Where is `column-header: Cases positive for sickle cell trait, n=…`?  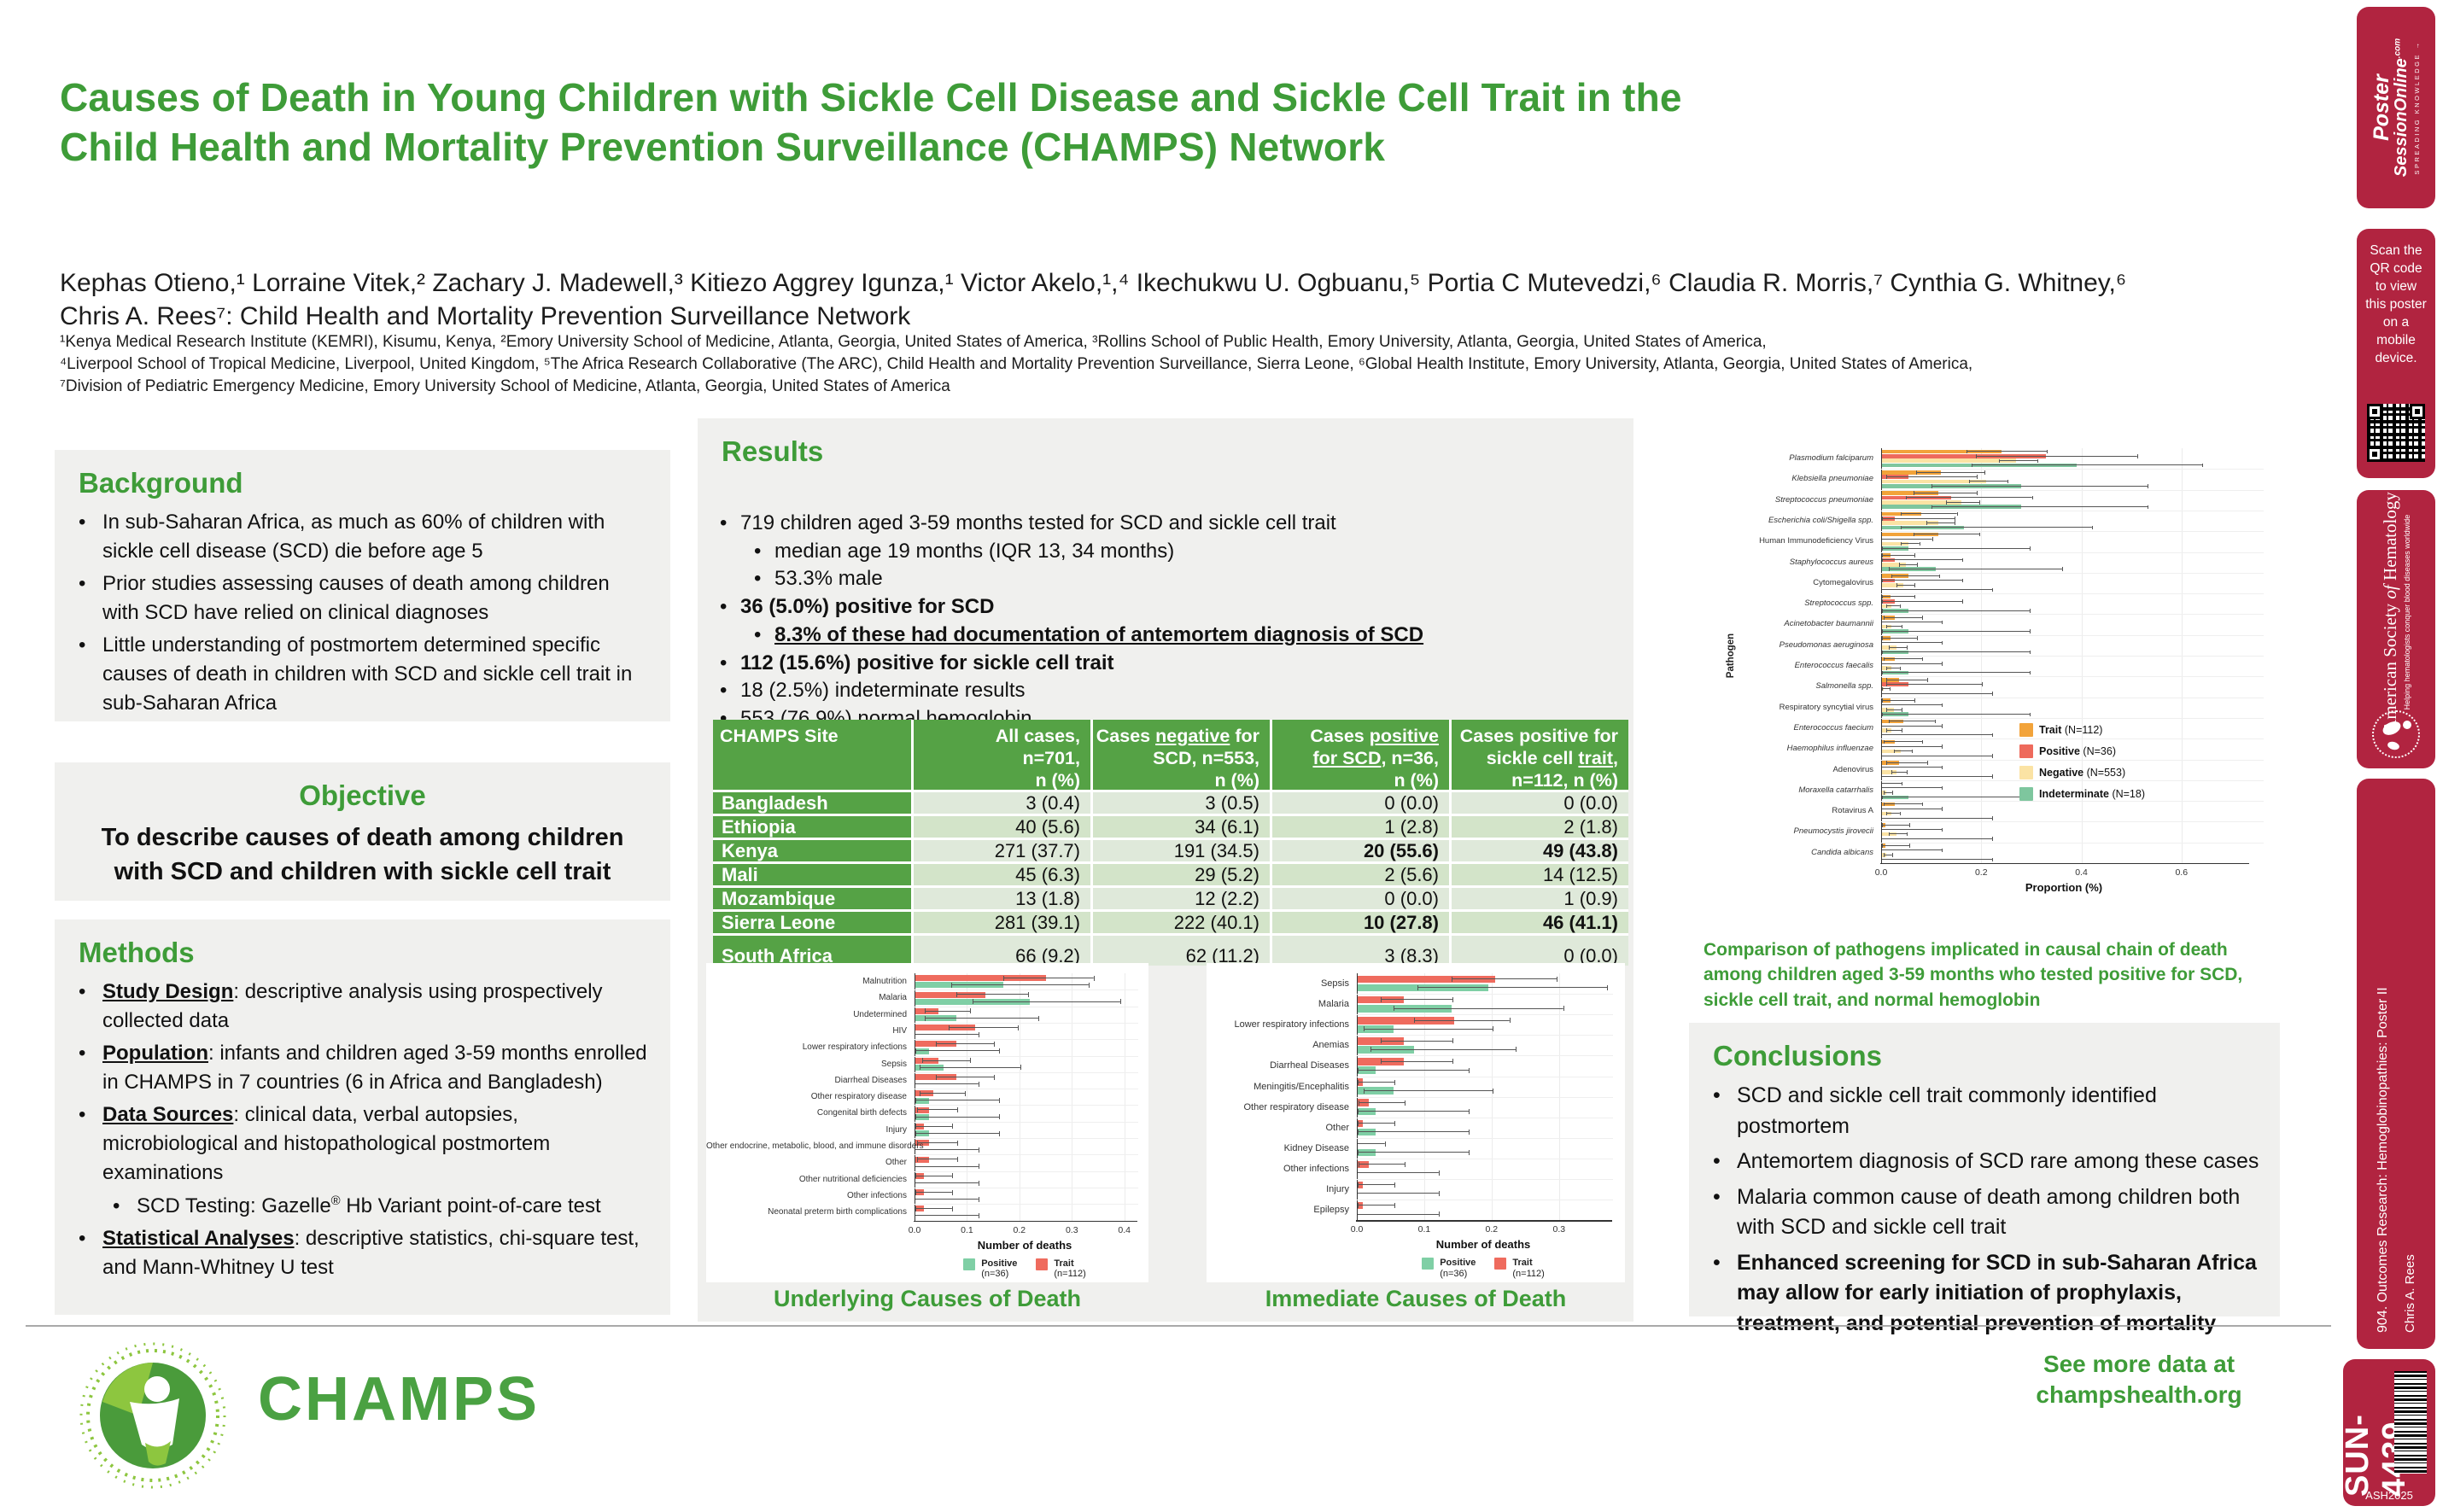 column-header: Cases positive for sickle cell trait, n=… is located at coordinates (1538, 755).